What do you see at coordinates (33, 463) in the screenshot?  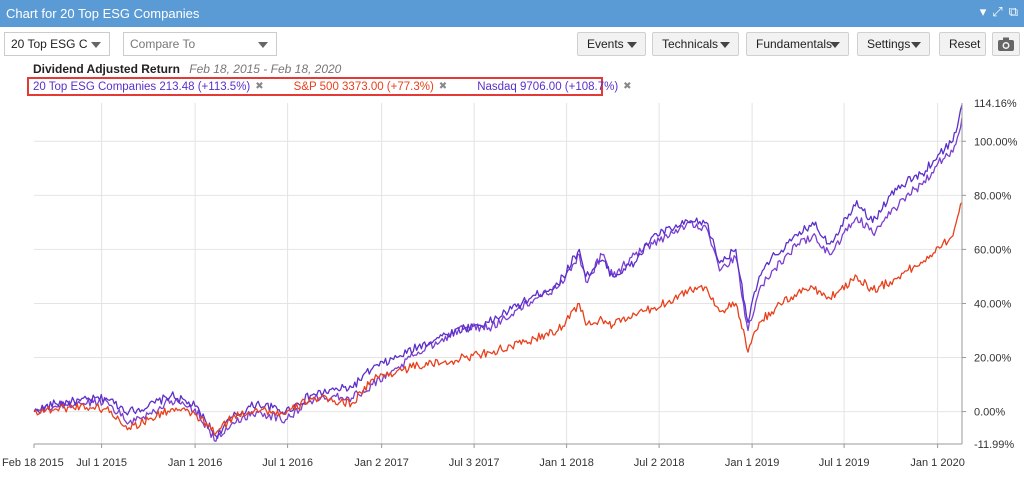 I see `x-tick-label: Feb 18 2015` at bounding box center [33, 463].